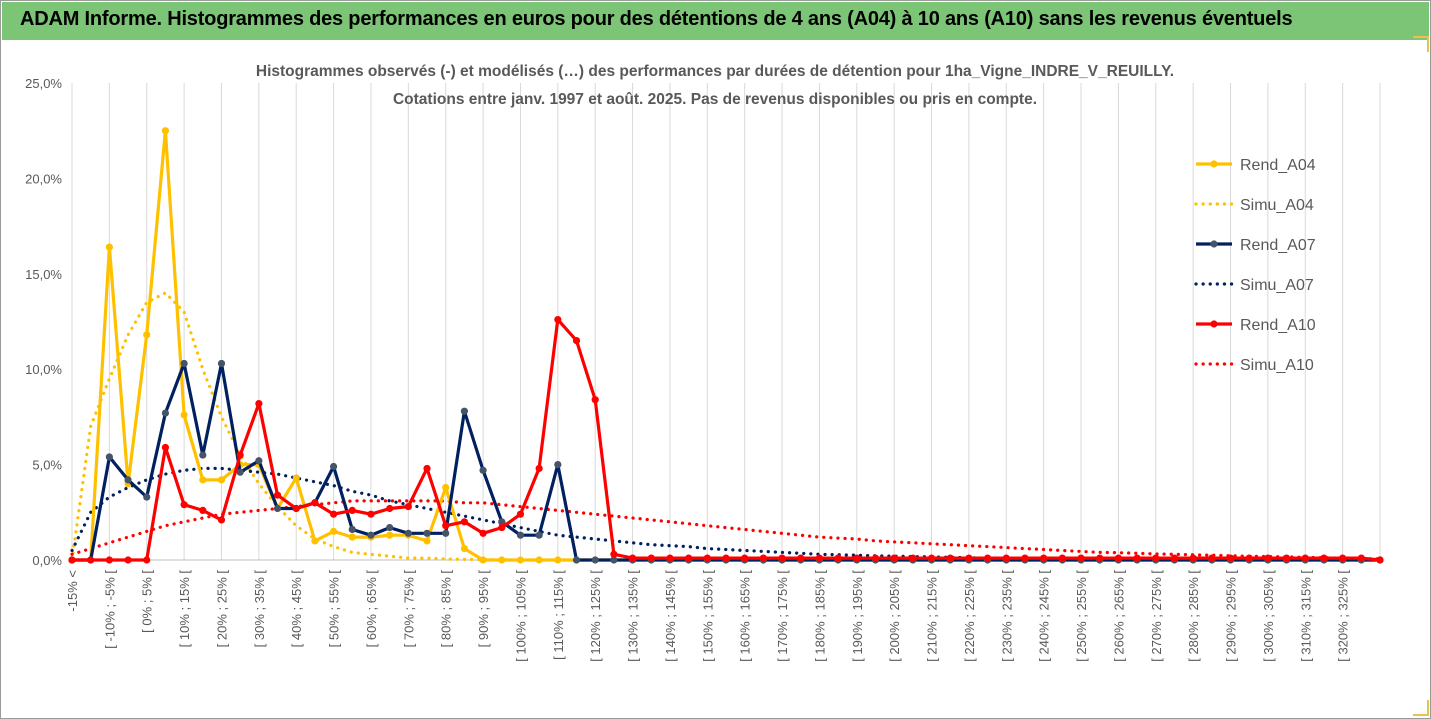 The height and width of the screenshot is (719, 1431). What do you see at coordinates (707, 616) in the screenshot?
I see `x-tick-label: [ 150% ; 155% [` at bounding box center [707, 616].